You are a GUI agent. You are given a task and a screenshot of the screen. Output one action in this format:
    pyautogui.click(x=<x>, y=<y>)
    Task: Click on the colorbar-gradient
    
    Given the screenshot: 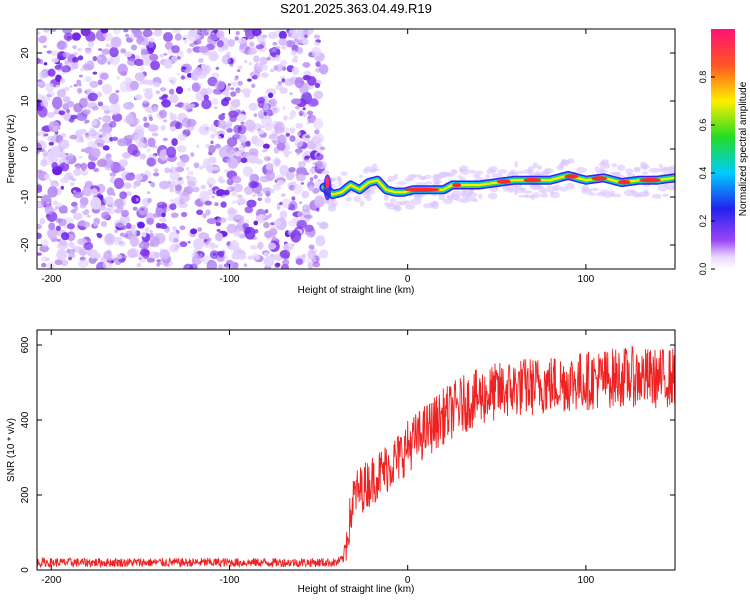 What is the action you would take?
    pyautogui.click(x=723, y=149)
    